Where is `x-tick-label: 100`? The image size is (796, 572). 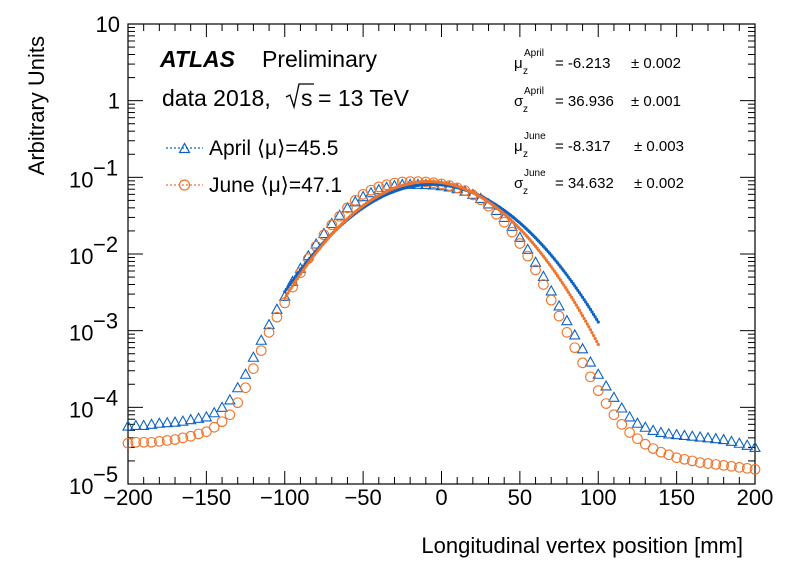 x-tick-label: 100 is located at coordinates (598, 497).